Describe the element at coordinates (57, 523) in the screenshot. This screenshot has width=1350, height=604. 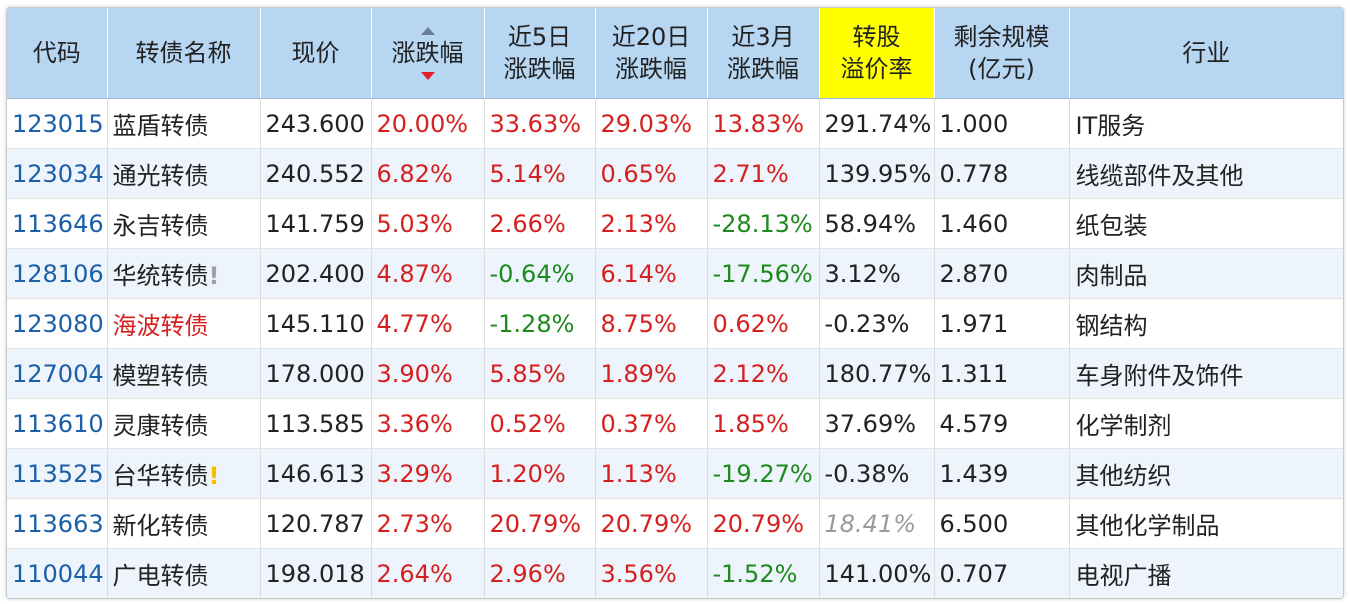
I see `bond-code-link: 113663` at that location.